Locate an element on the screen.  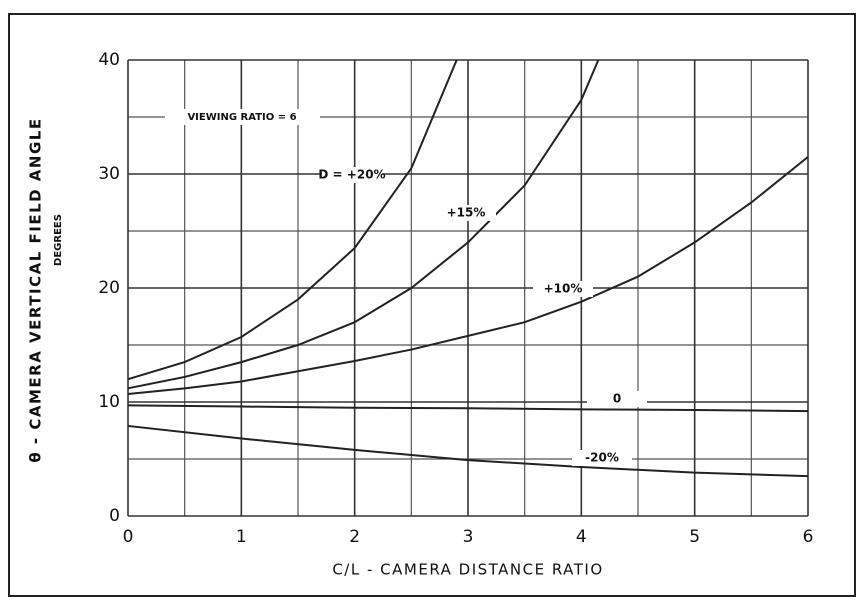
x-tick-label: 2 is located at coordinates (354, 537).